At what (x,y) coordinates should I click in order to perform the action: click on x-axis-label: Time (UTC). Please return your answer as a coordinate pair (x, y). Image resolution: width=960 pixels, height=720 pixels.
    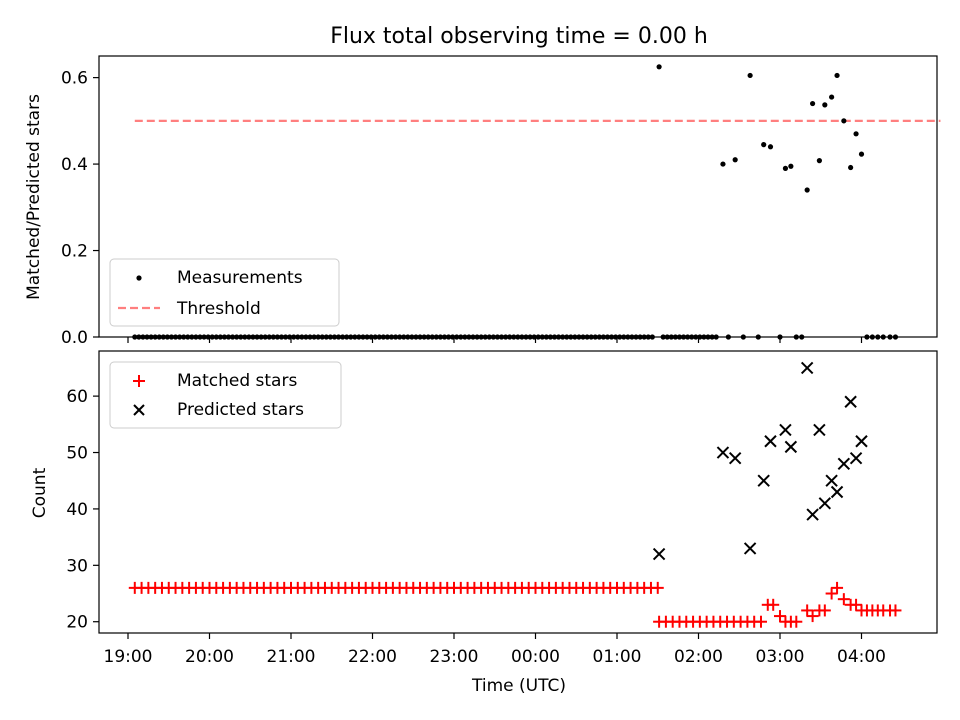
    Looking at the image, I should click on (518, 686).